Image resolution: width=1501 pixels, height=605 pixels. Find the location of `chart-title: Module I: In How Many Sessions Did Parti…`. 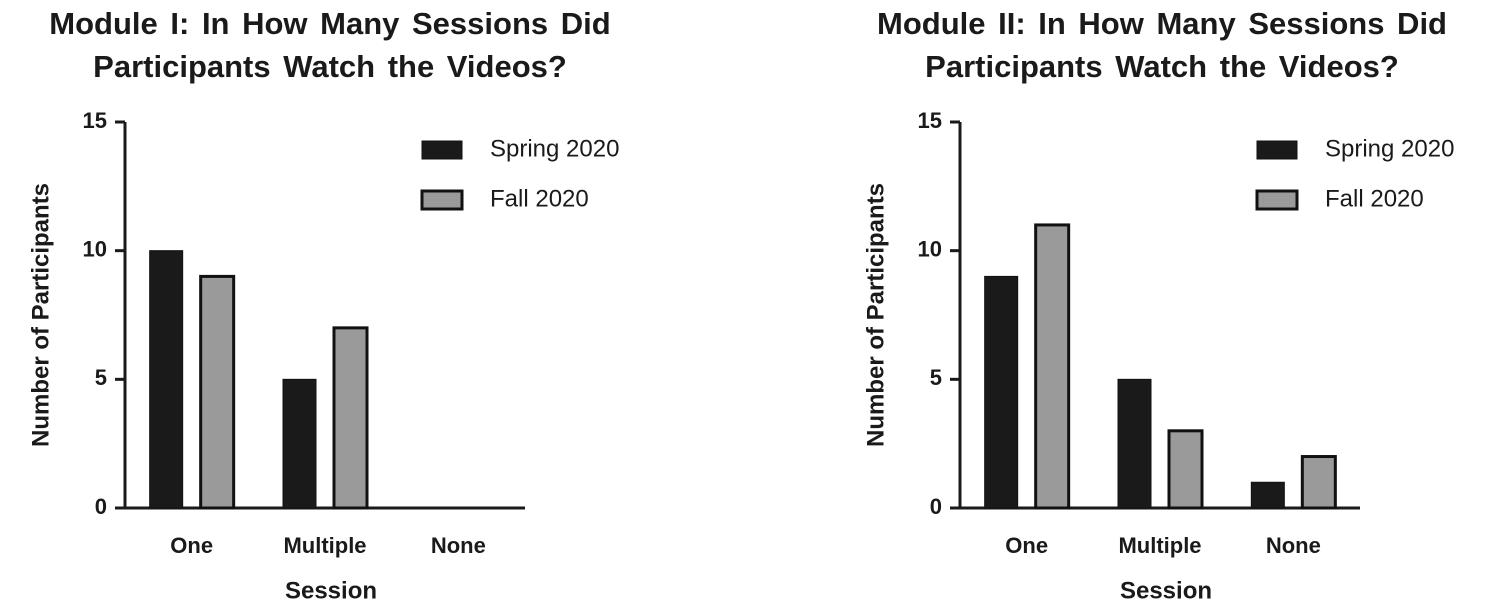

chart-title: Module I: In How Many Sessions Did Parti… is located at coordinates (330, 45).